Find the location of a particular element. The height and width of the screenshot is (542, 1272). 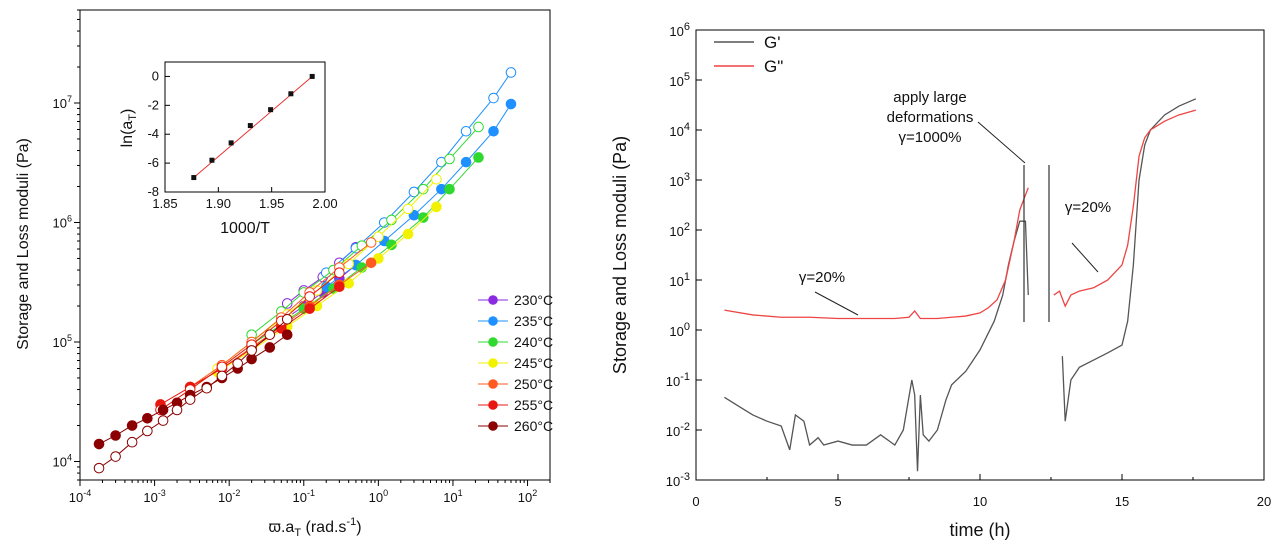

annotation-large-deformation: apply large deformations γ=1000% is located at coordinates (956, 126).